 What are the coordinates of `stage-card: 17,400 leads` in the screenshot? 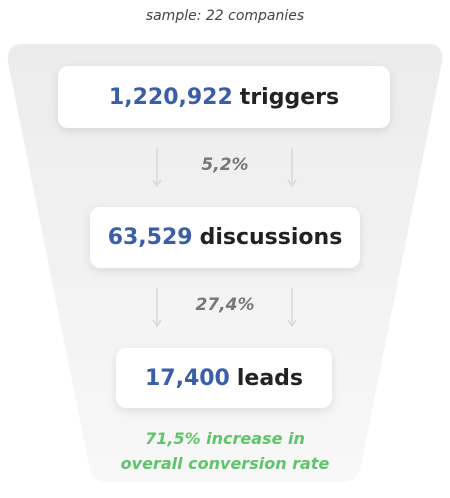 It's located at (224, 378).